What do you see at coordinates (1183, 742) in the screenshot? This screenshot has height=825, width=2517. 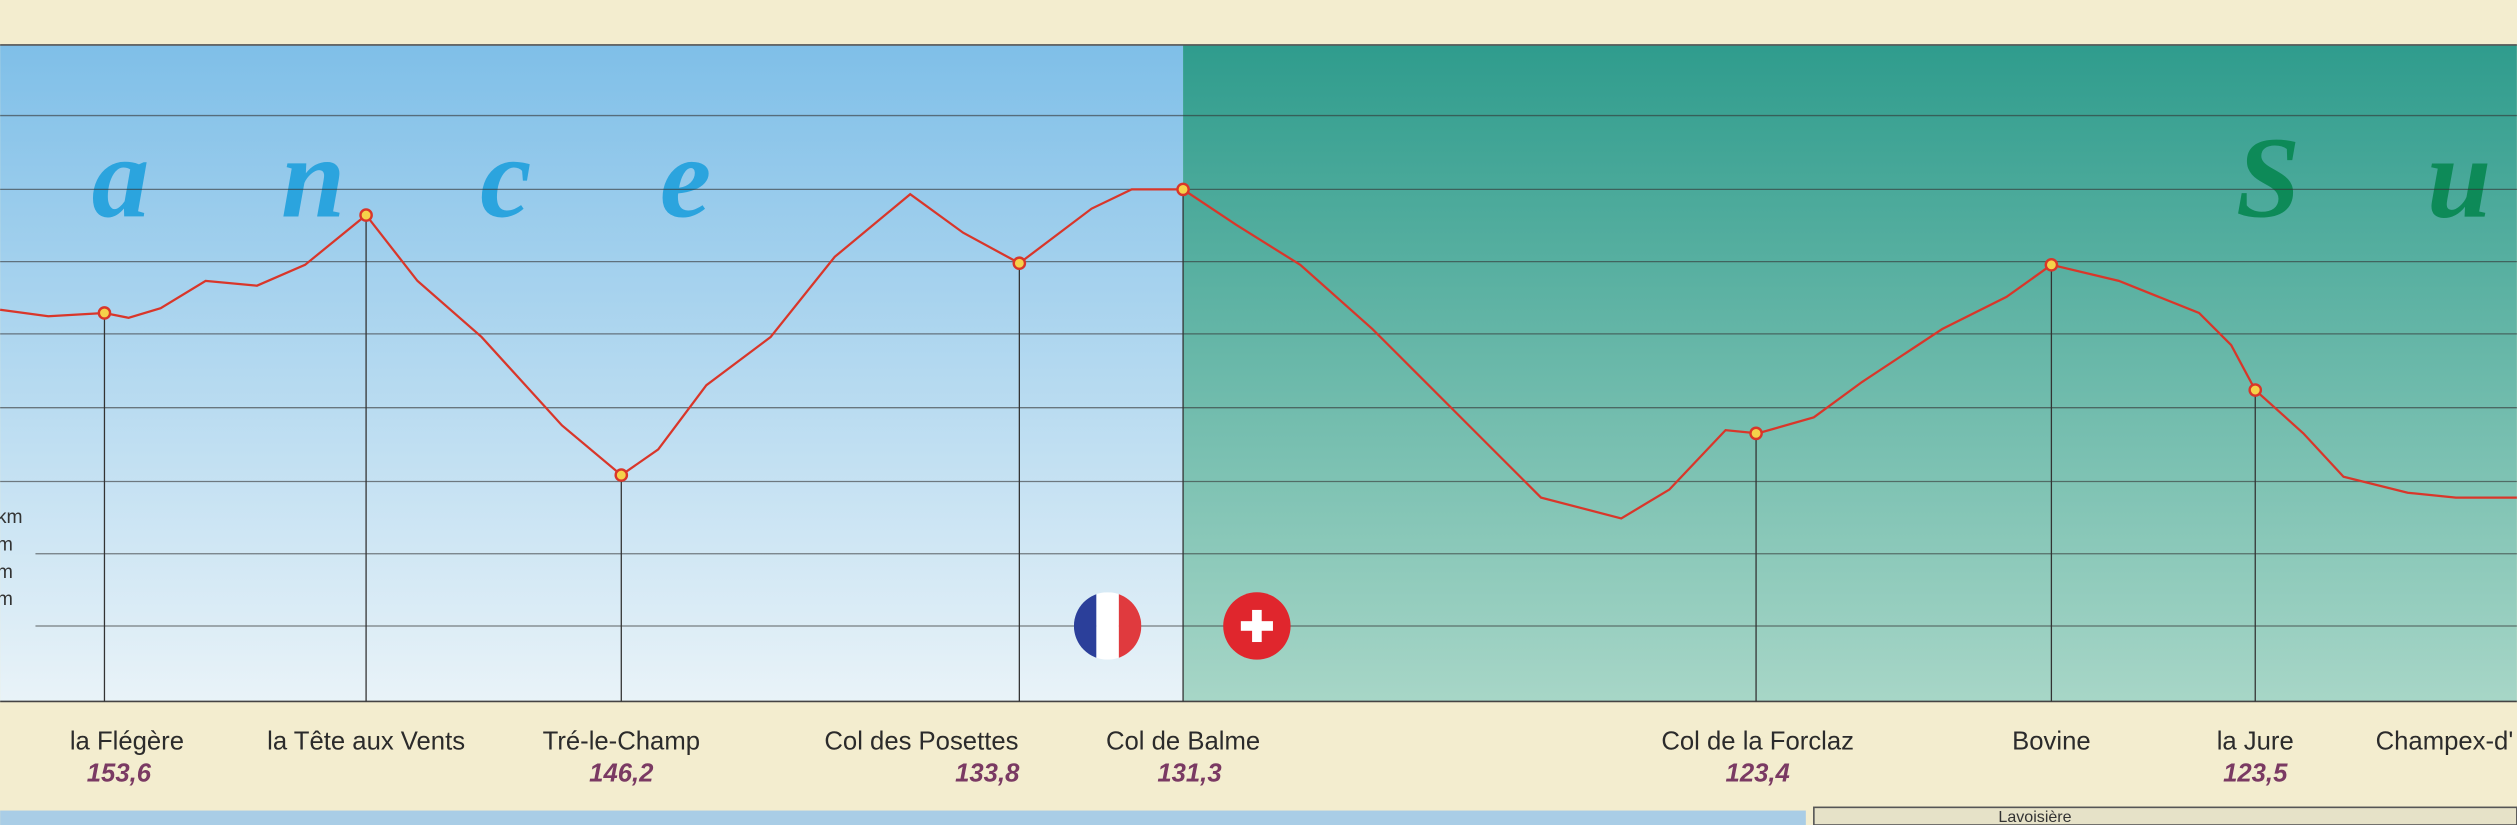 I see `waypoint-name: Col de Balme` at bounding box center [1183, 742].